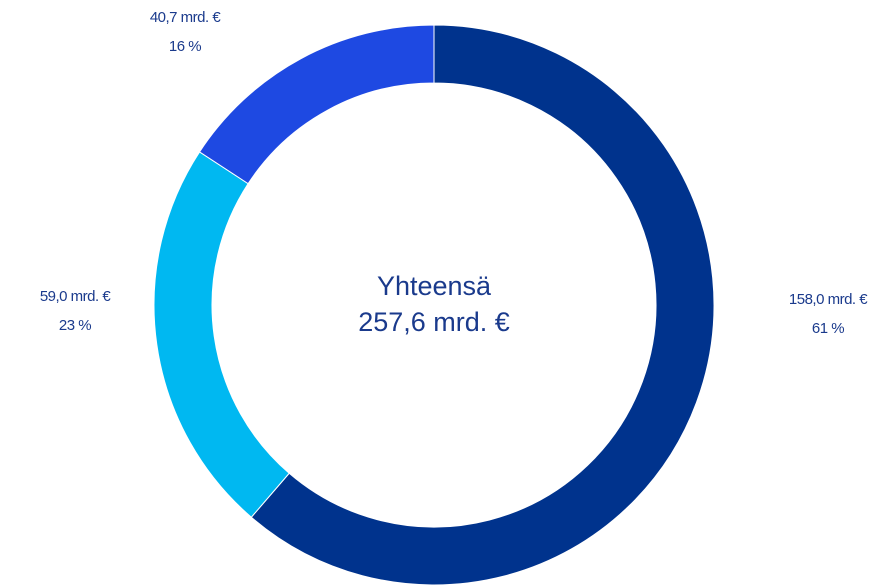  What do you see at coordinates (828, 328) in the screenshot?
I see `percent-label: 61 %` at bounding box center [828, 328].